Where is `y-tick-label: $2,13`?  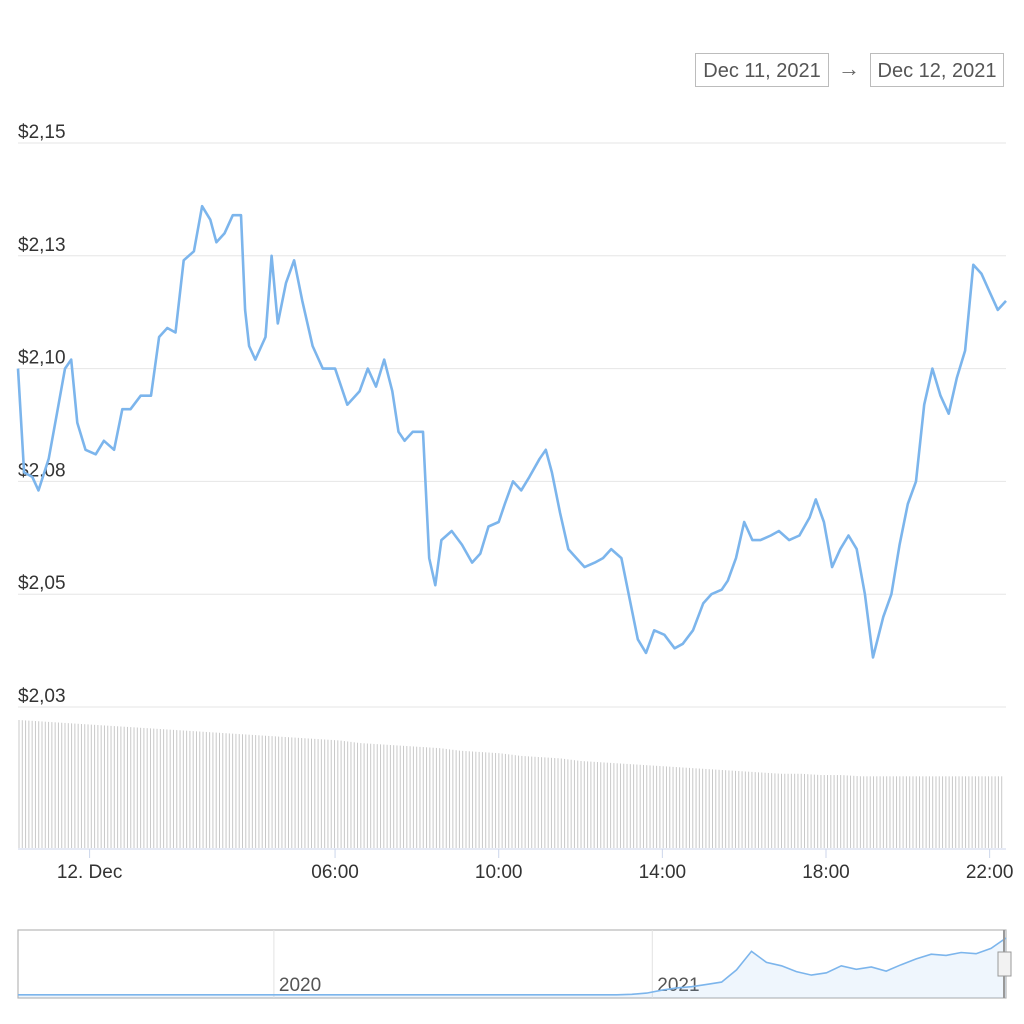
y-tick-label: $2,13 is located at coordinates (42, 245).